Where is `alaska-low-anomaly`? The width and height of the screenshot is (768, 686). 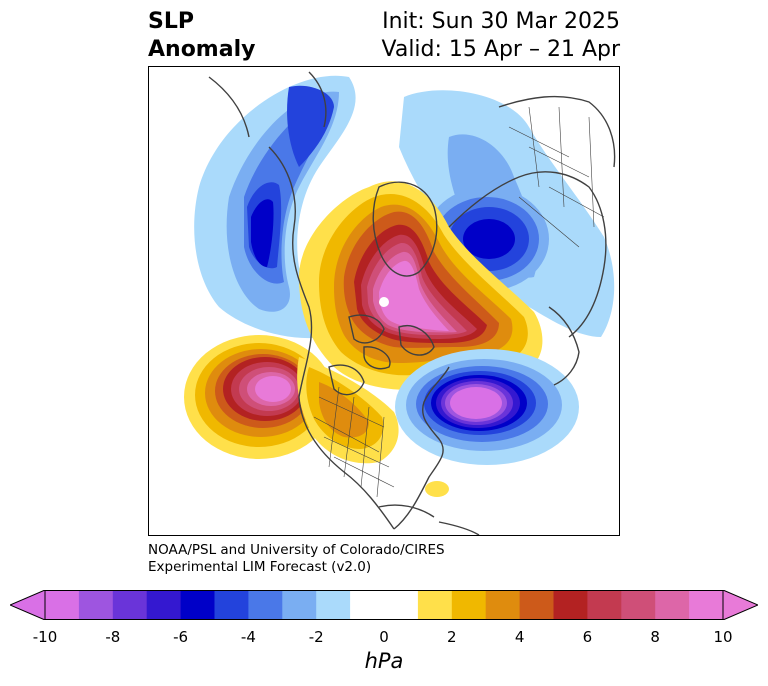 alaska-low-anomaly is located at coordinates (275, 207).